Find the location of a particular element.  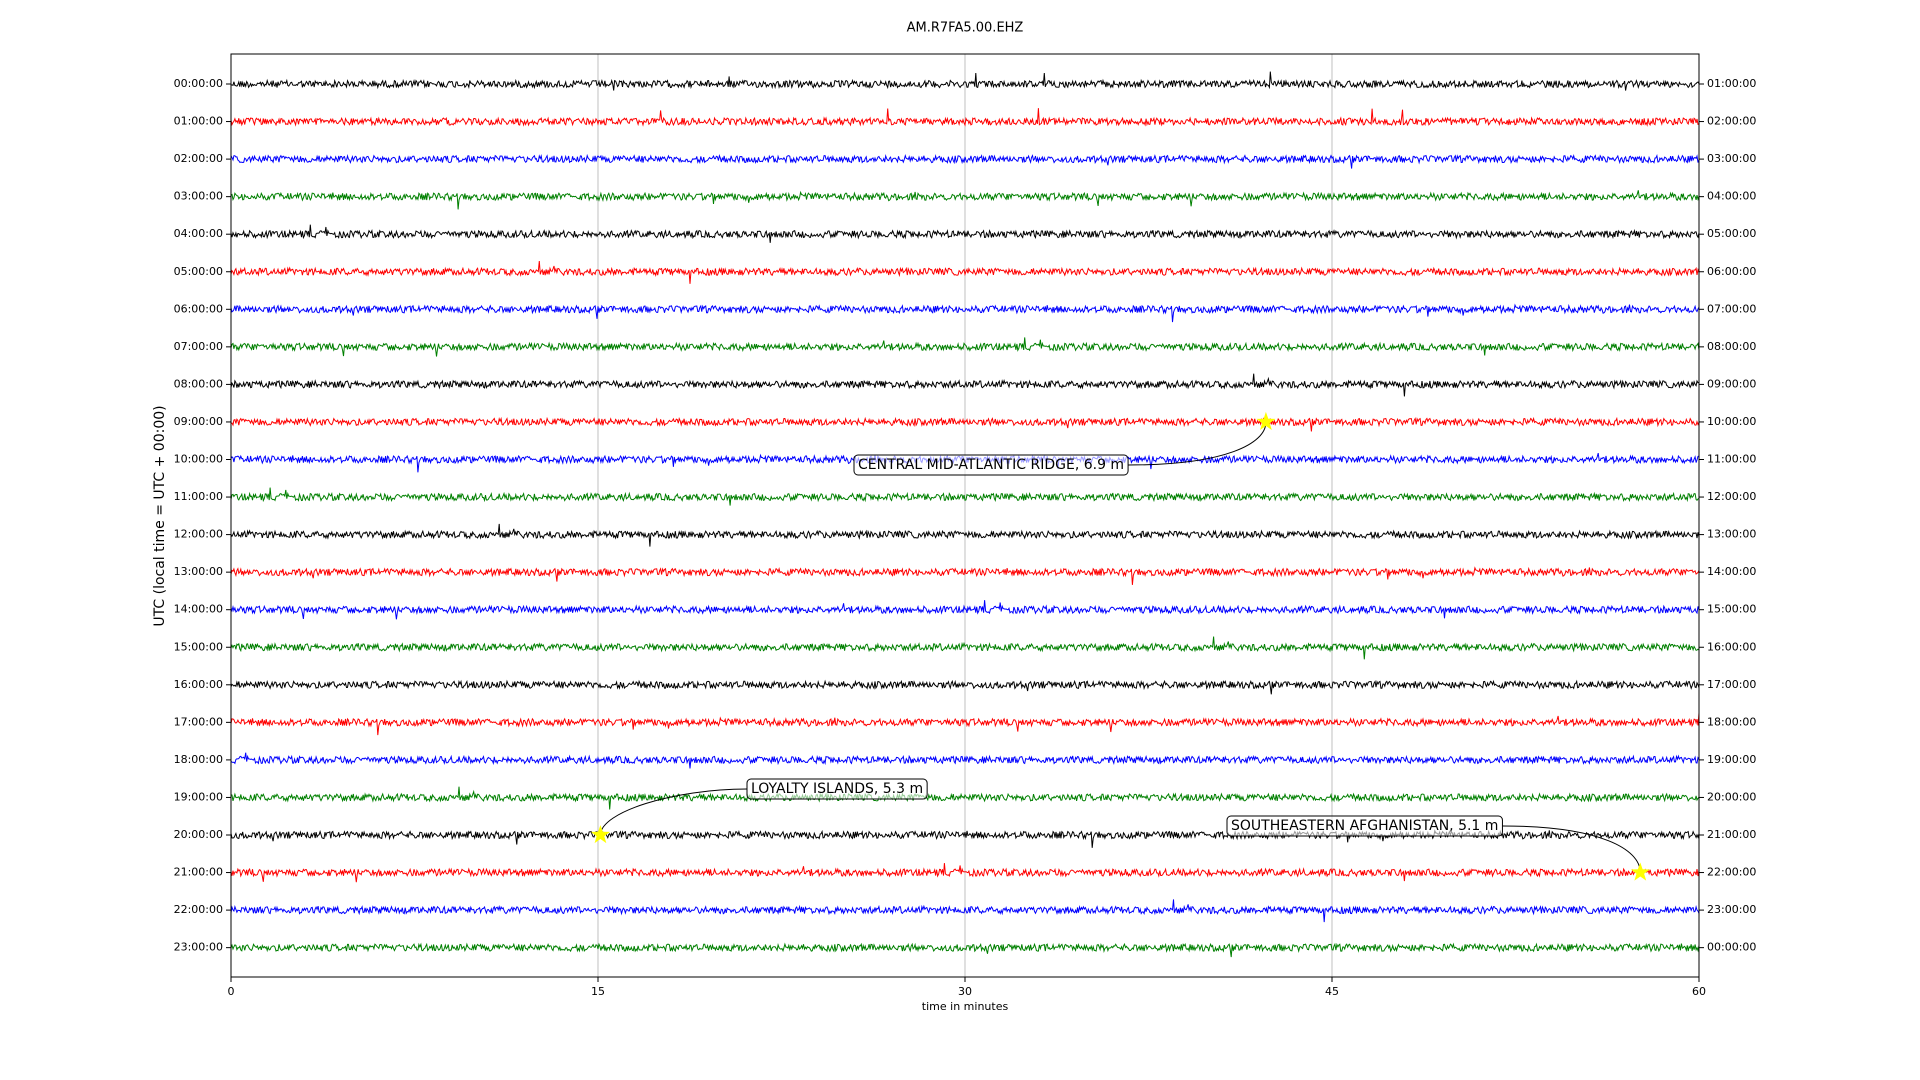

x-tick-label: 60 is located at coordinates (1699, 991).